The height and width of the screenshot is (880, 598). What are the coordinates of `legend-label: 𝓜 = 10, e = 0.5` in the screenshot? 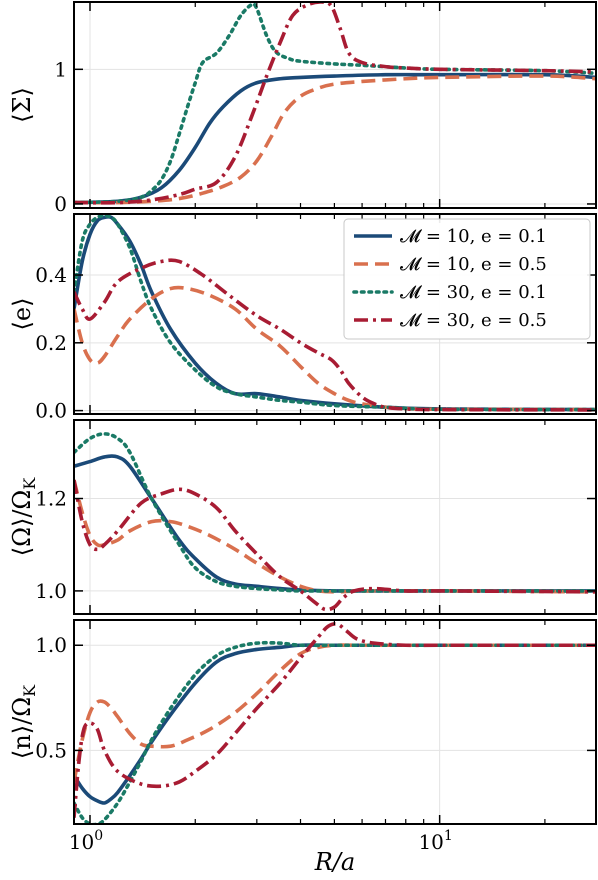 It's located at (473, 264).